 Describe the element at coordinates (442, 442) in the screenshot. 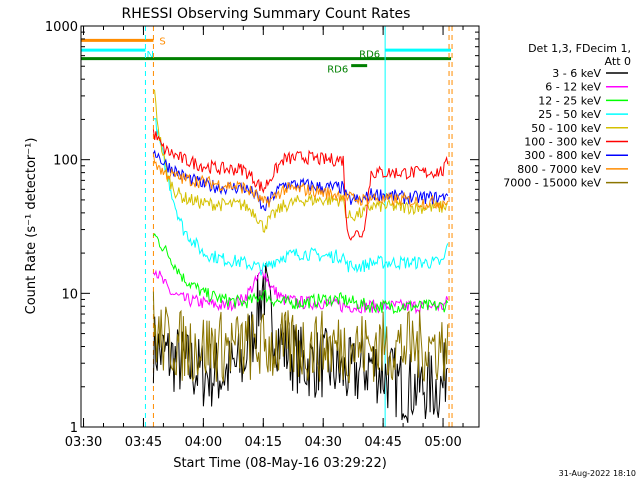

I see `x-tick-label: 05:00` at that location.